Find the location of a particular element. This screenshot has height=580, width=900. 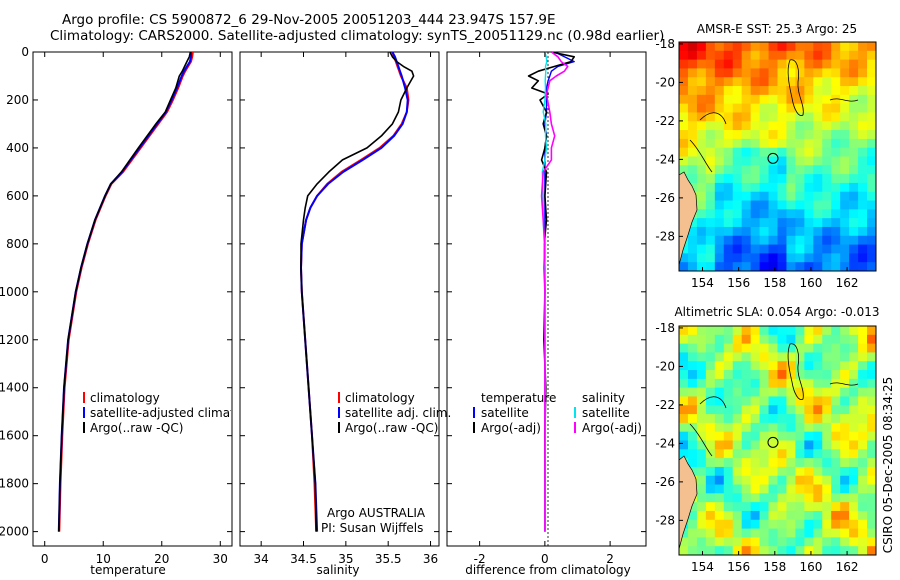

salinity-xtick-label: 36 is located at coordinates (430, 559).